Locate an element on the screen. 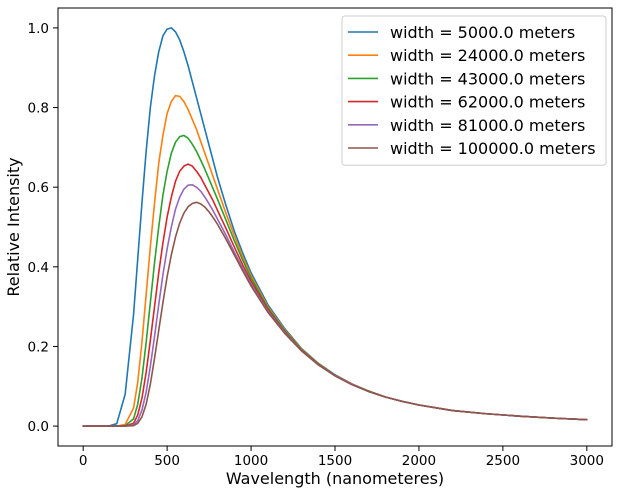  y-tick-label: 0.6 is located at coordinates (38, 188).